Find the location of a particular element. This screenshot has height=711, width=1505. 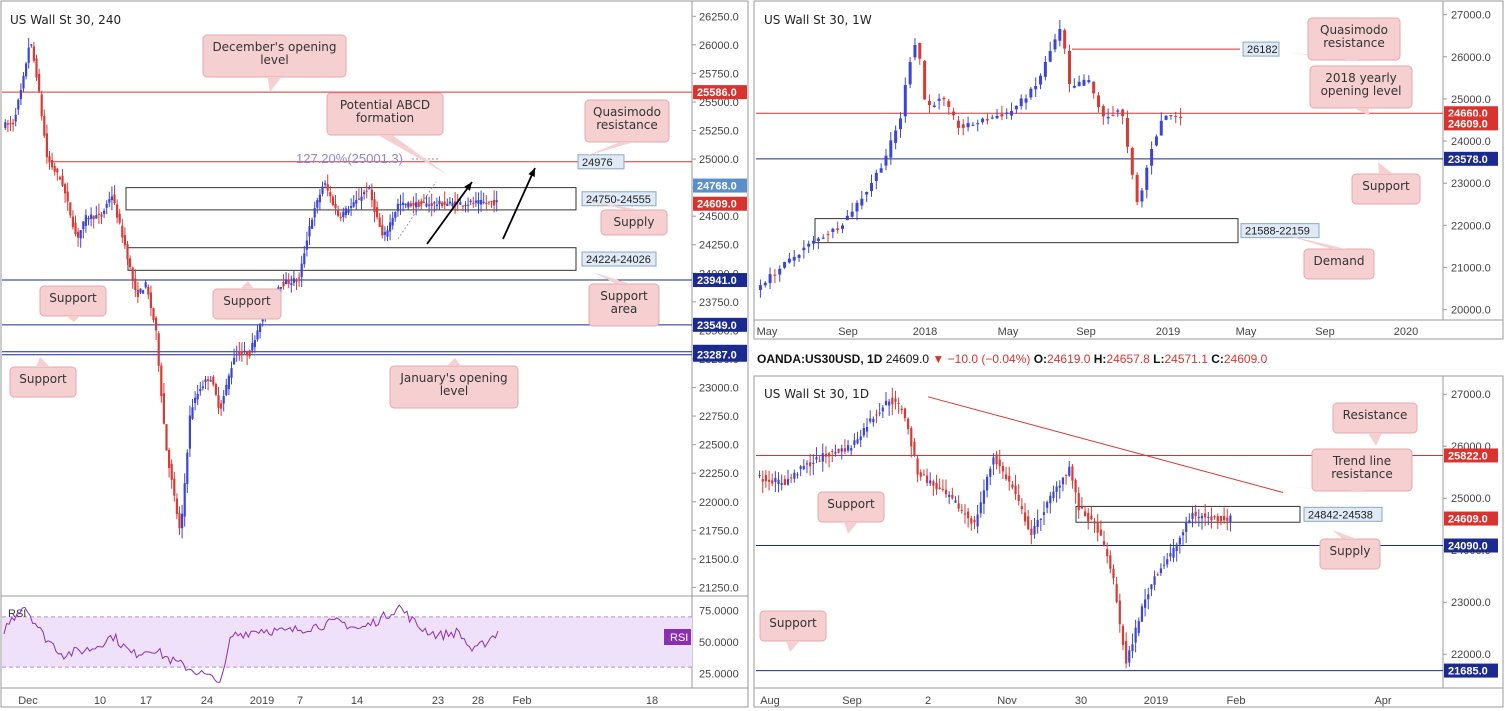

ohlc-l-label: L: is located at coordinates (1158, 359).